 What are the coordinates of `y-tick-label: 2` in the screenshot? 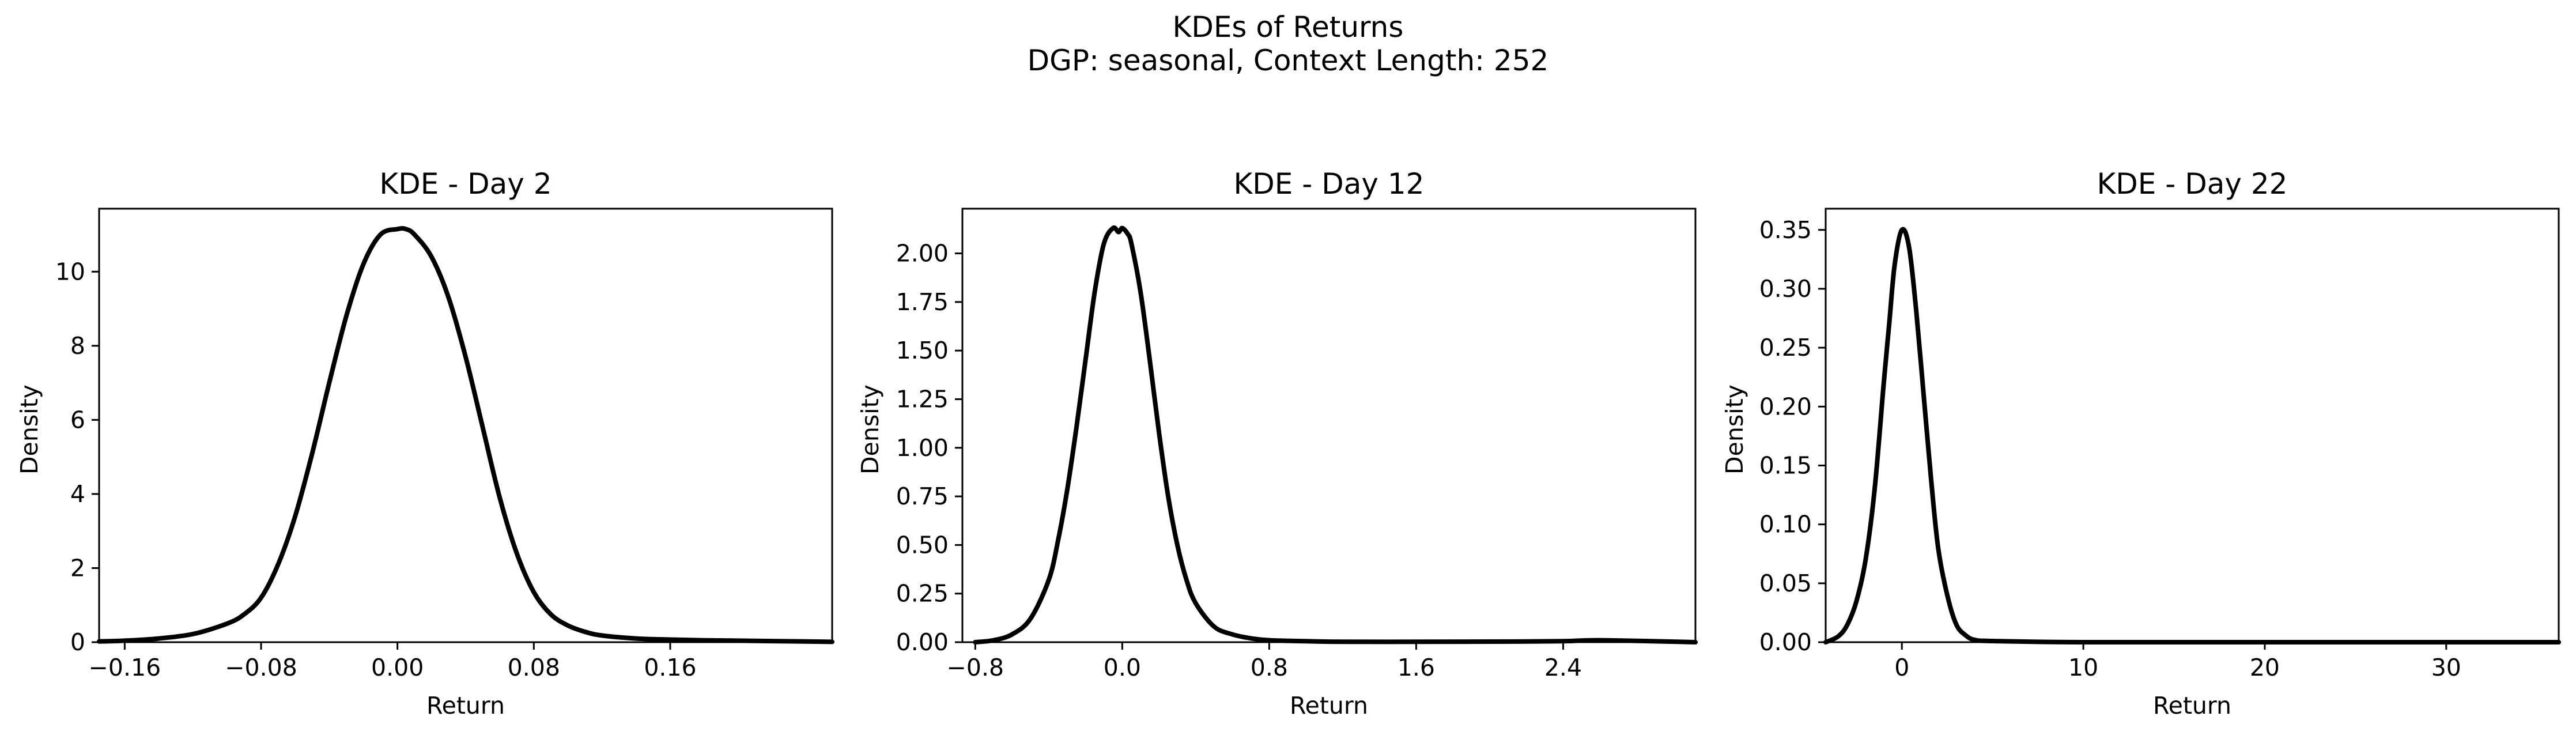 It's located at (77, 568).